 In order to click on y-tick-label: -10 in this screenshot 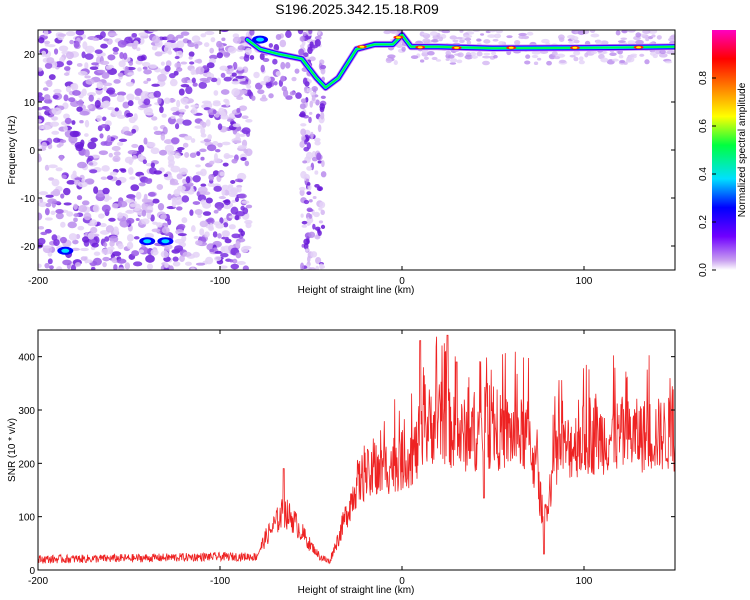, I will do `click(28, 199)`.